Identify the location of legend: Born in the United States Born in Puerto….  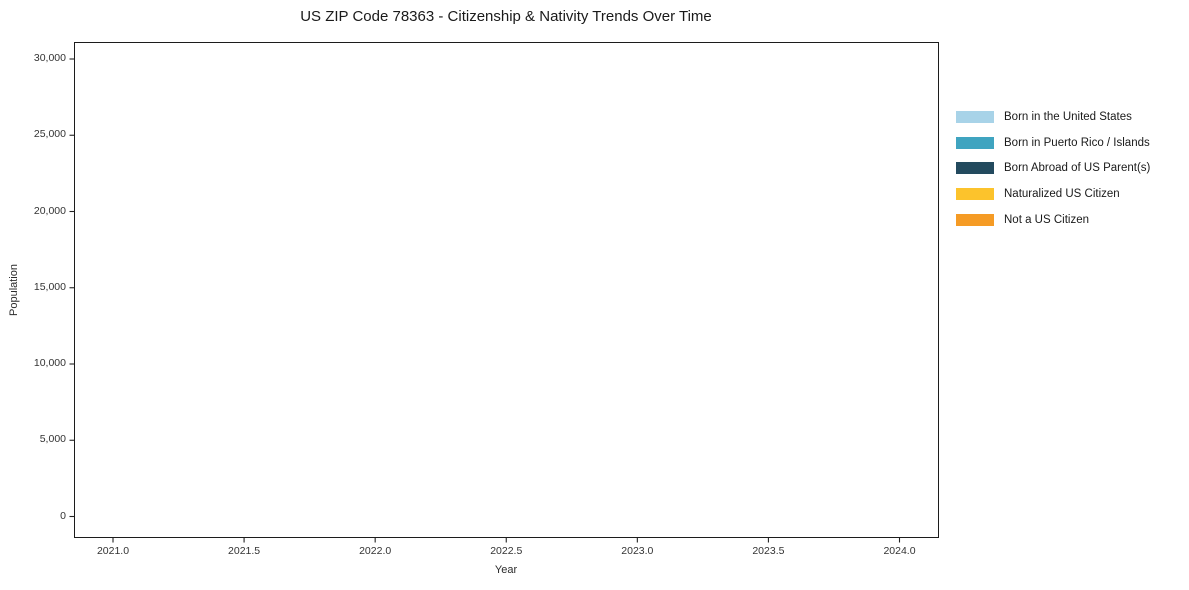
(1053, 168).